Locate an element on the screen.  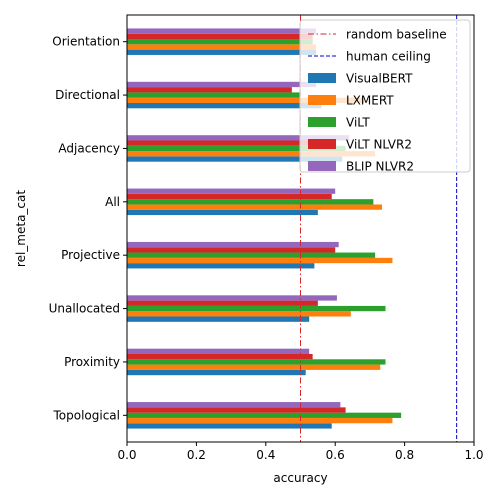
bar-visualbert-all is located at coordinates (222, 212).